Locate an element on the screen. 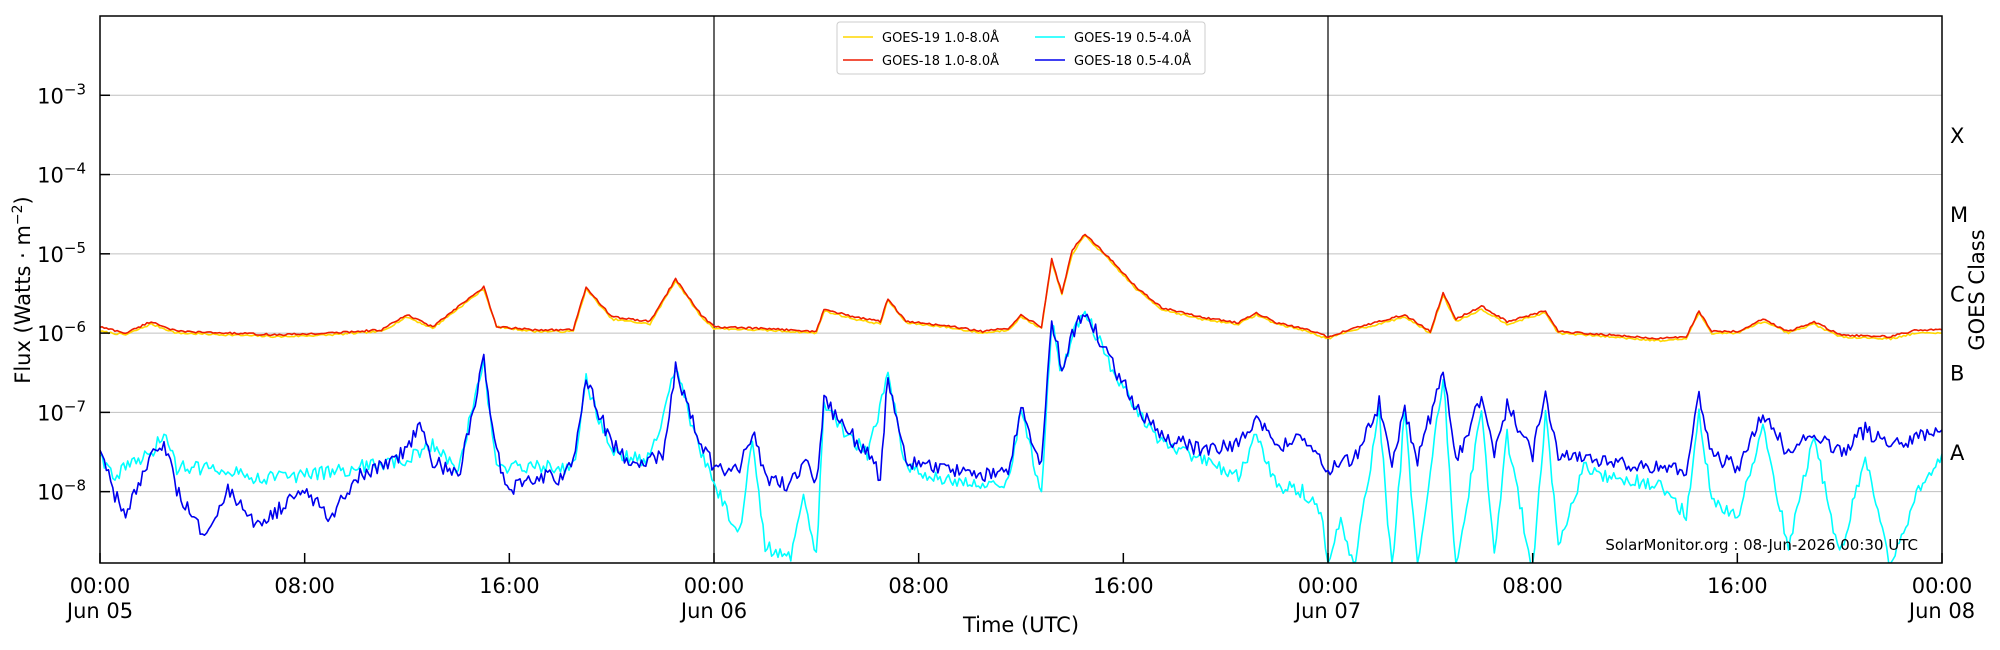  legend-box is located at coordinates (1021, 48).